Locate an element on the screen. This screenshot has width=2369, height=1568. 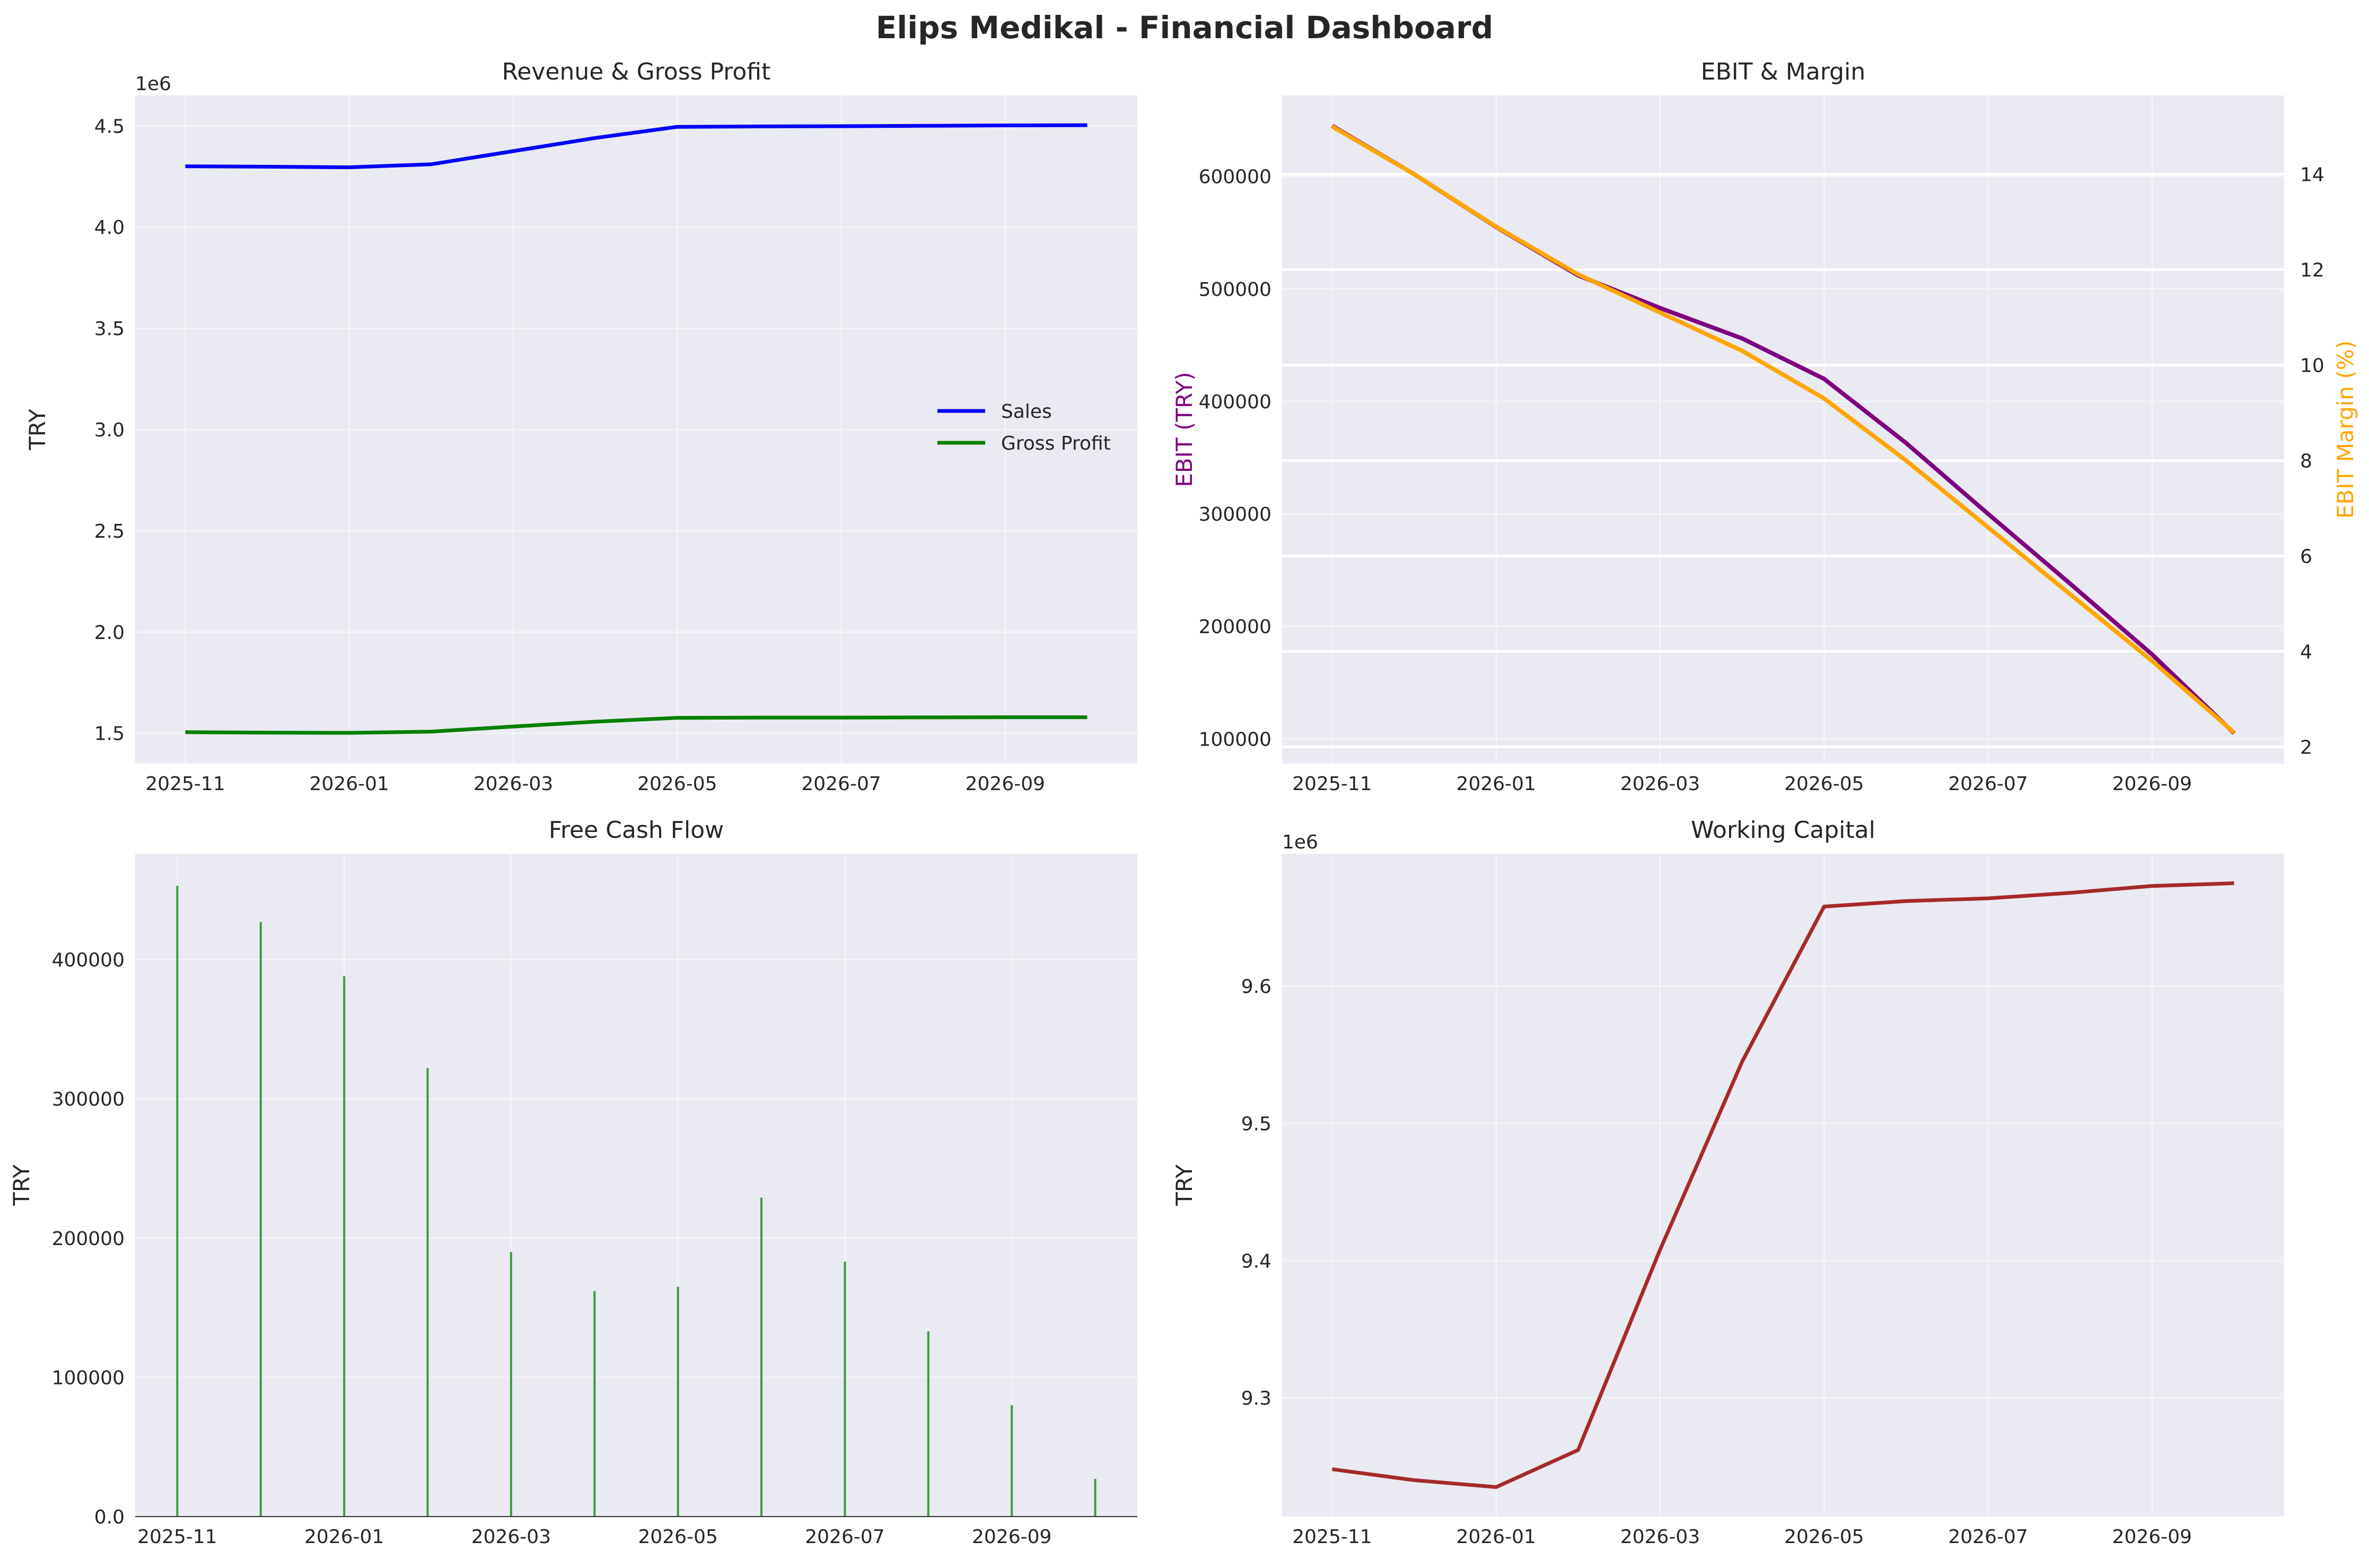
legend-label: Gross Profit is located at coordinates (1056, 444).